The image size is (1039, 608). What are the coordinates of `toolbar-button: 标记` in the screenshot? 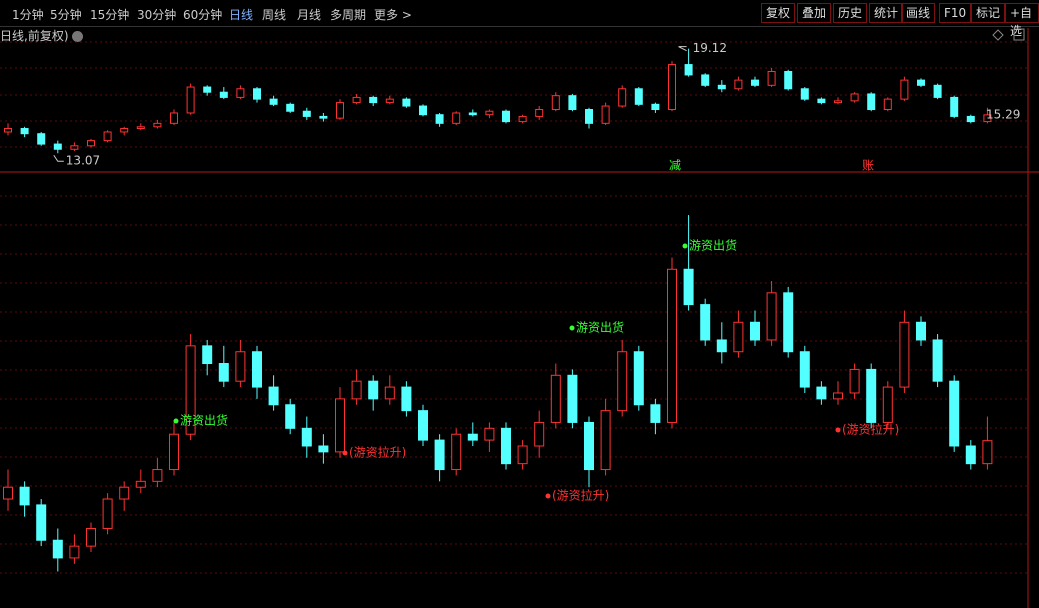 It's located at (988, 13).